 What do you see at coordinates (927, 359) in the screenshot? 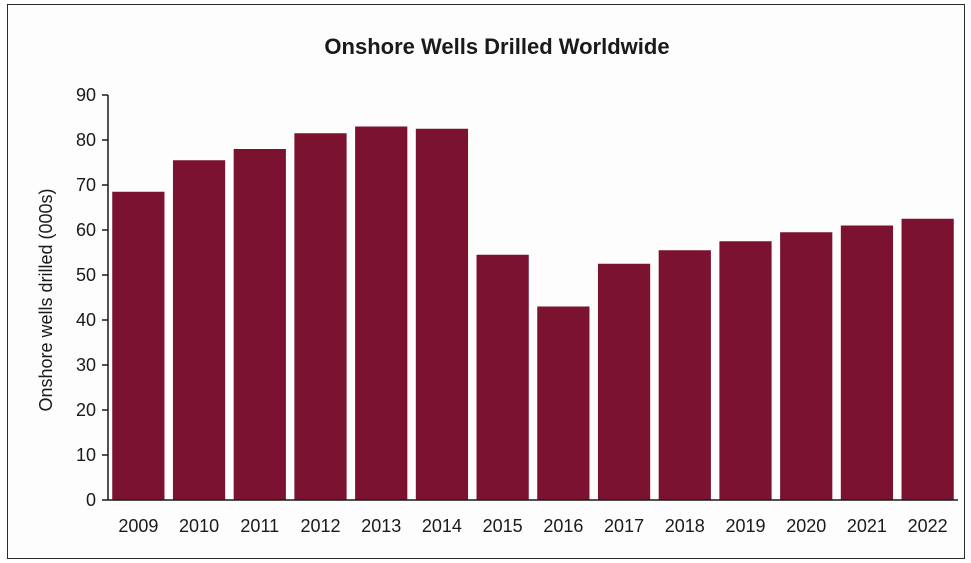
I see `bar-2022` at bounding box center [927, 359].